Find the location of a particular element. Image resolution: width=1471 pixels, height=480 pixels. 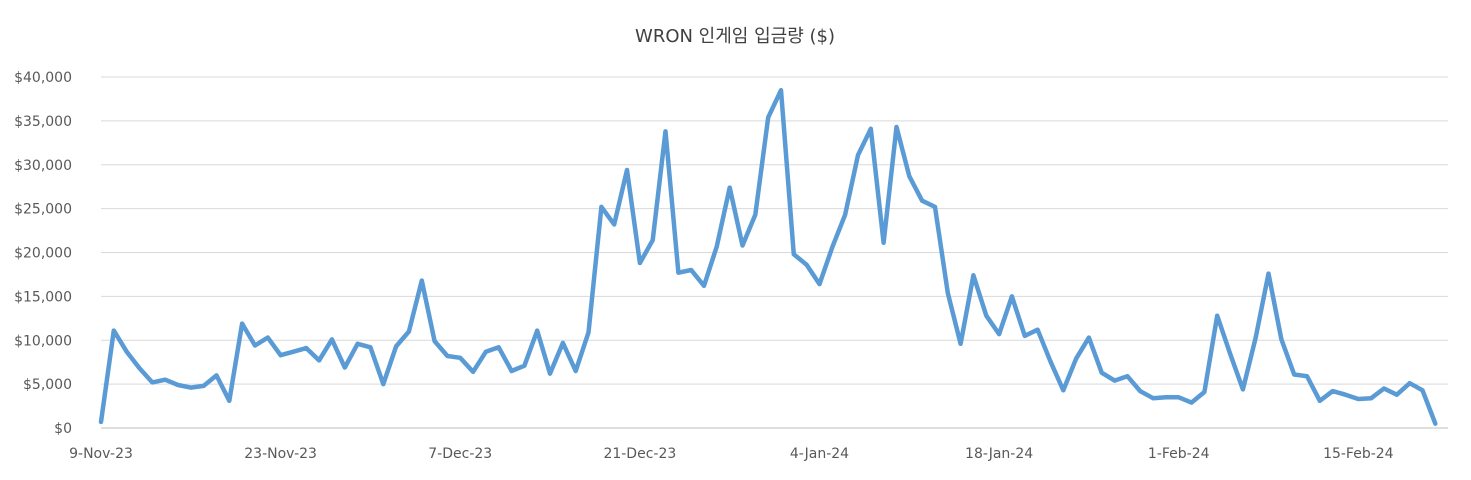

x-tick-label: 7-Dec-23 is located at coordinates (460, 454).